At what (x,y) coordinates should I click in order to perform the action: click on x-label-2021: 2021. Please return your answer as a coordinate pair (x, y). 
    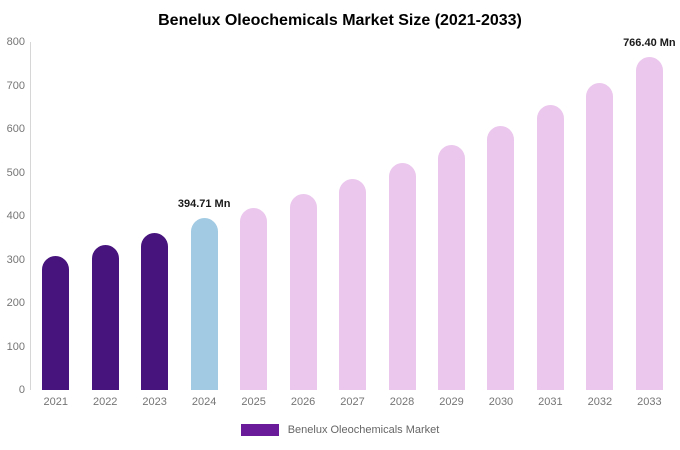
    Looking at the image, I should click on (55, 402).